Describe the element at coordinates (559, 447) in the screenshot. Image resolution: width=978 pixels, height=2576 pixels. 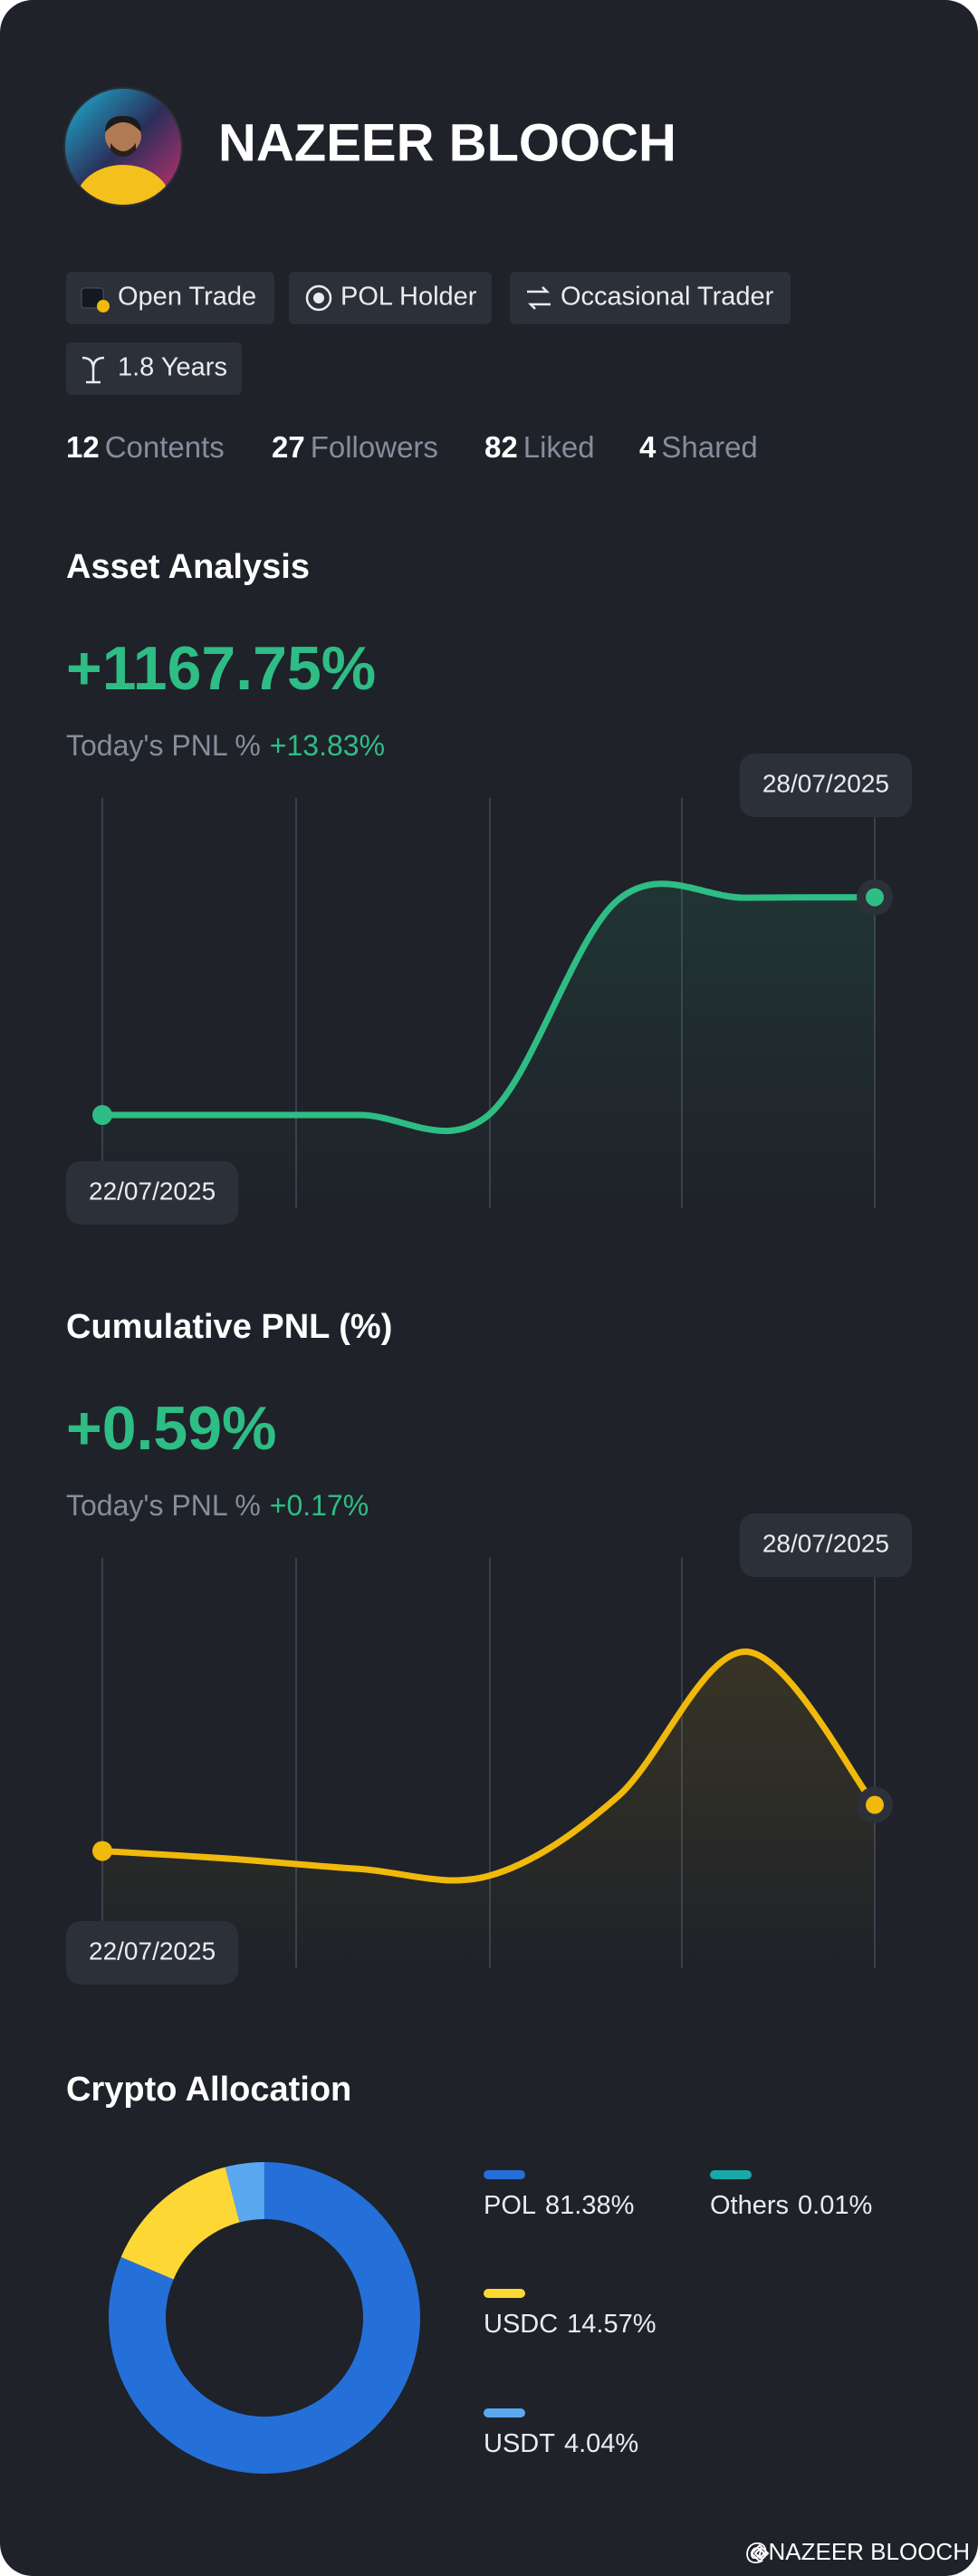
I see `stat-label: Liked` at that location.